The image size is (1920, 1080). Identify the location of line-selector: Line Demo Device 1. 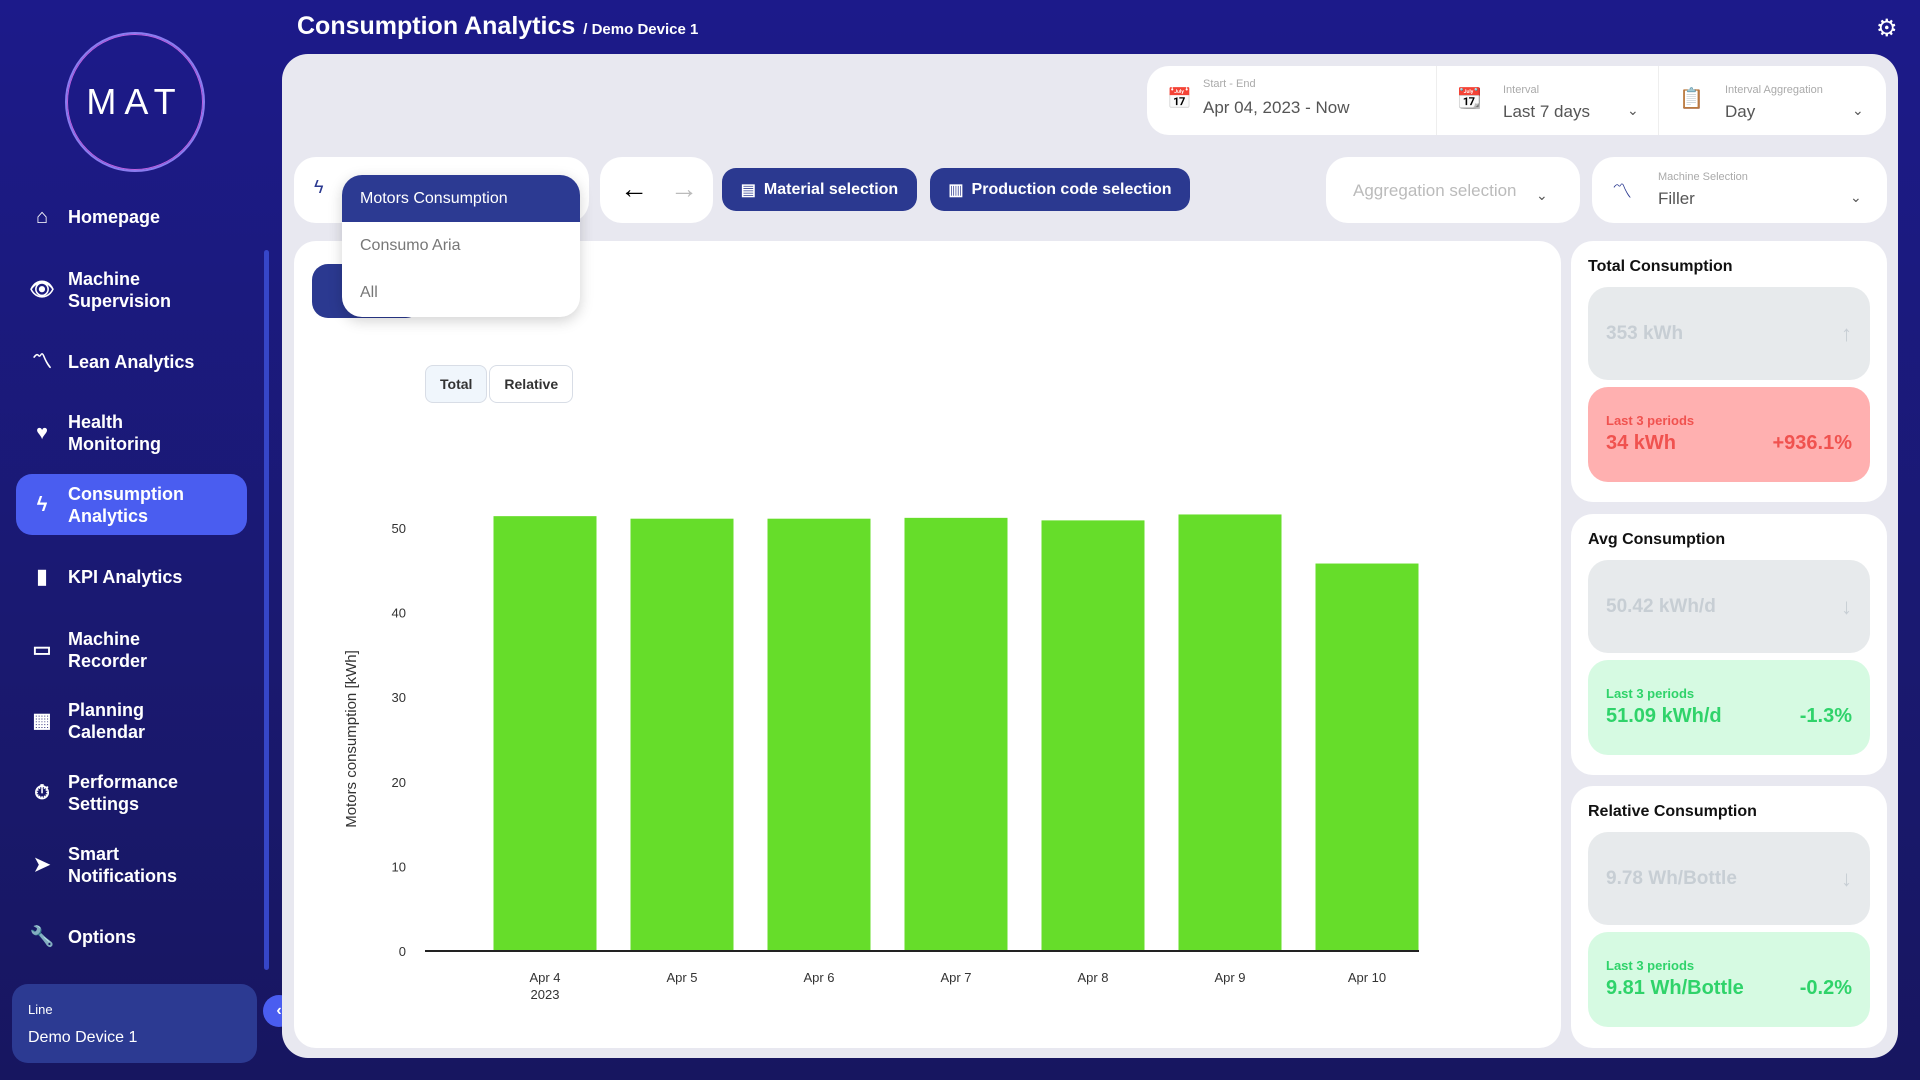
(134, 1023).